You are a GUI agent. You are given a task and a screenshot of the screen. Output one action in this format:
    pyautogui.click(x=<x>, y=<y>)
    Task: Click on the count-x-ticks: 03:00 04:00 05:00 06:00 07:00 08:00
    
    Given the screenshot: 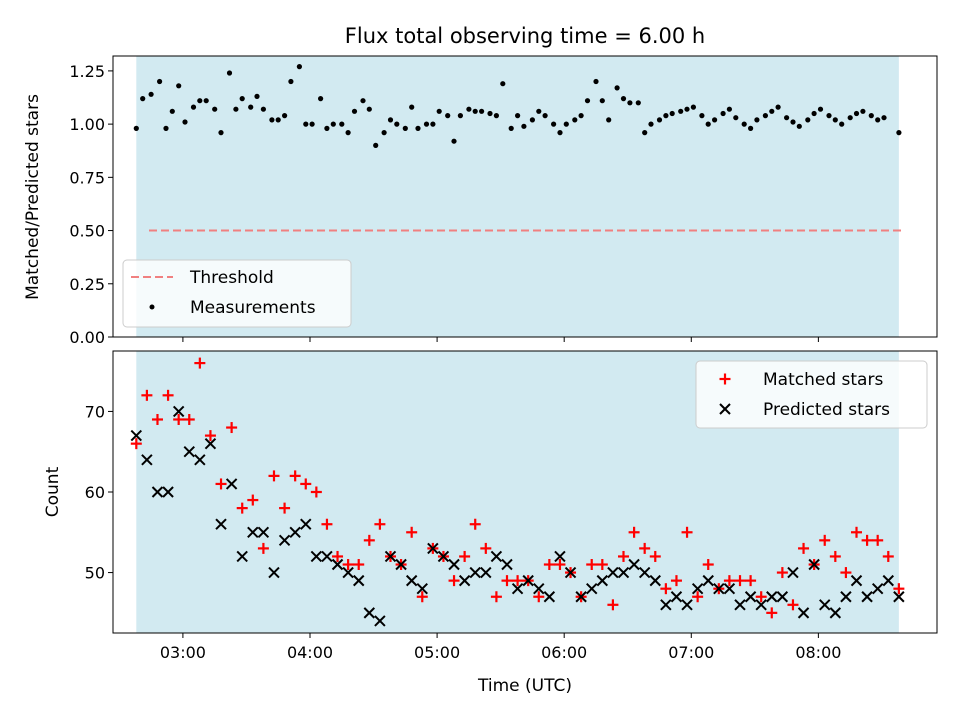 What is the action you would take?
    pyautogui.click(x=500, y=647)
    